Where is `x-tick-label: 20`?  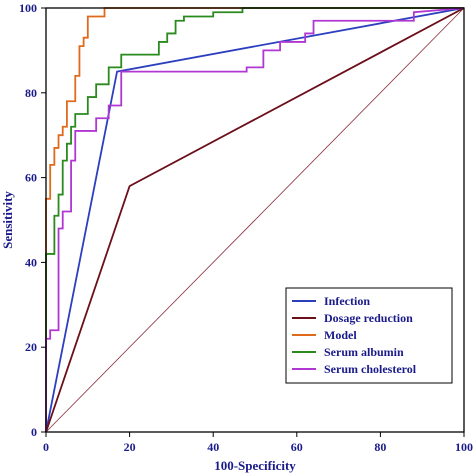 x-tick-label: 20 is located at coordinates (130, 447).